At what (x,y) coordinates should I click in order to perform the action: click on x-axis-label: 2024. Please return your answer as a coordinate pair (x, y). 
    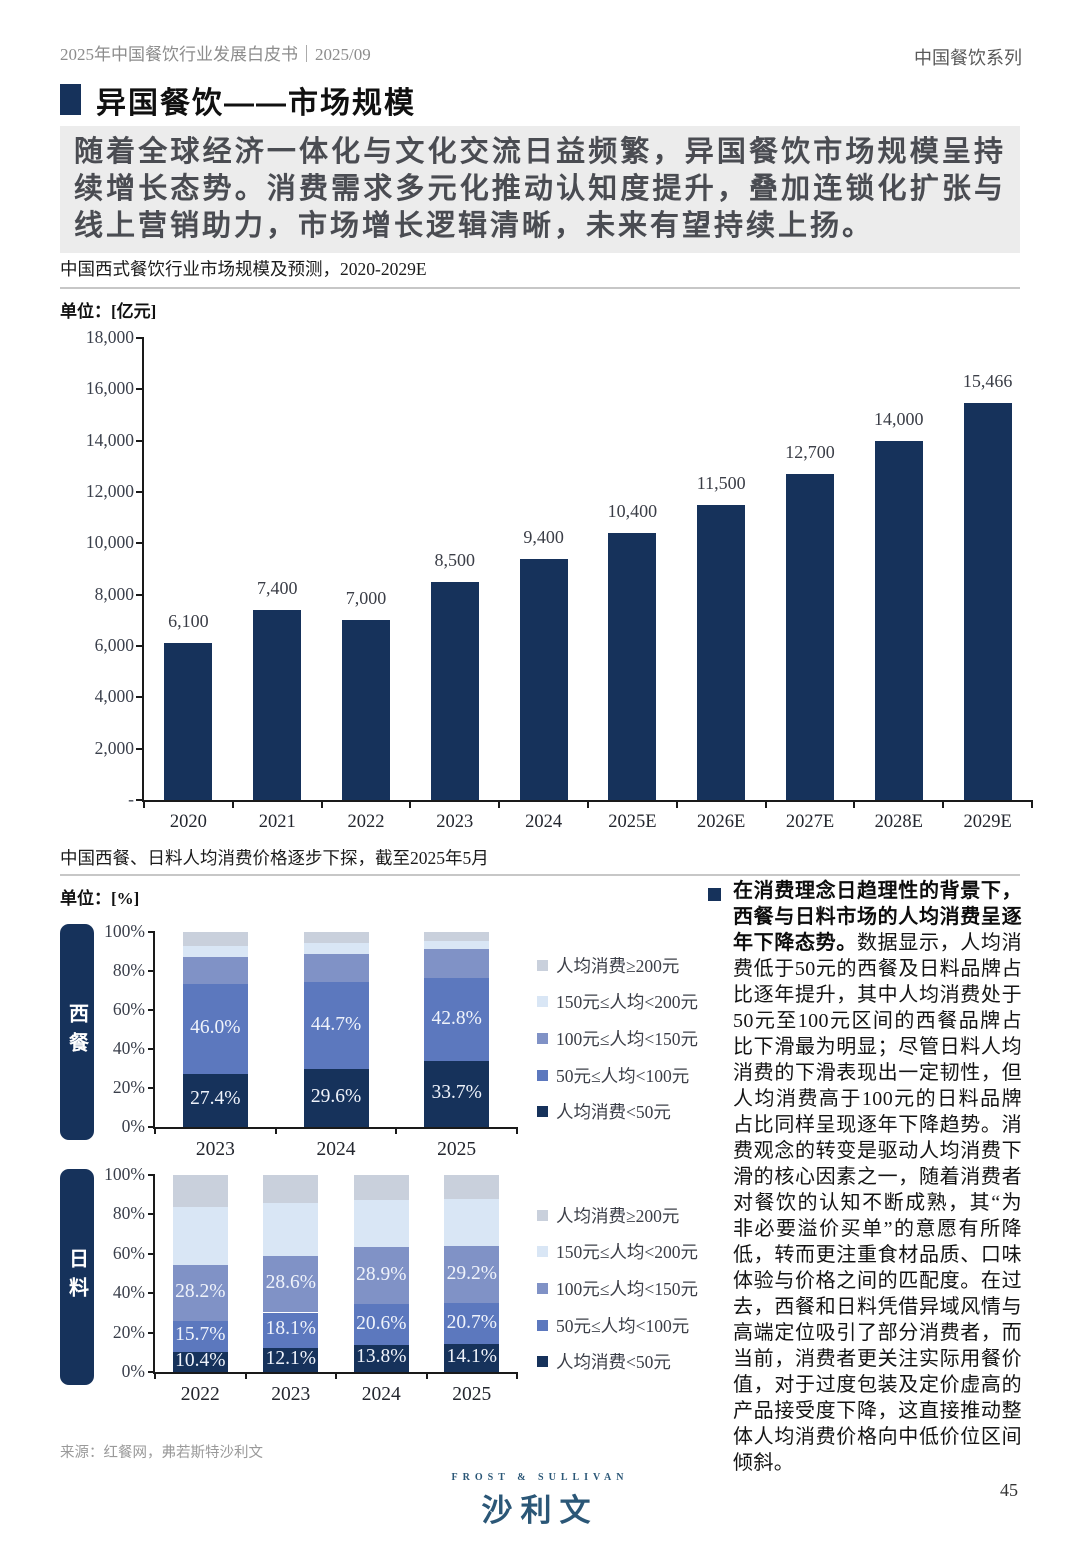
    Looking at the image, I should click on (336, 1149).